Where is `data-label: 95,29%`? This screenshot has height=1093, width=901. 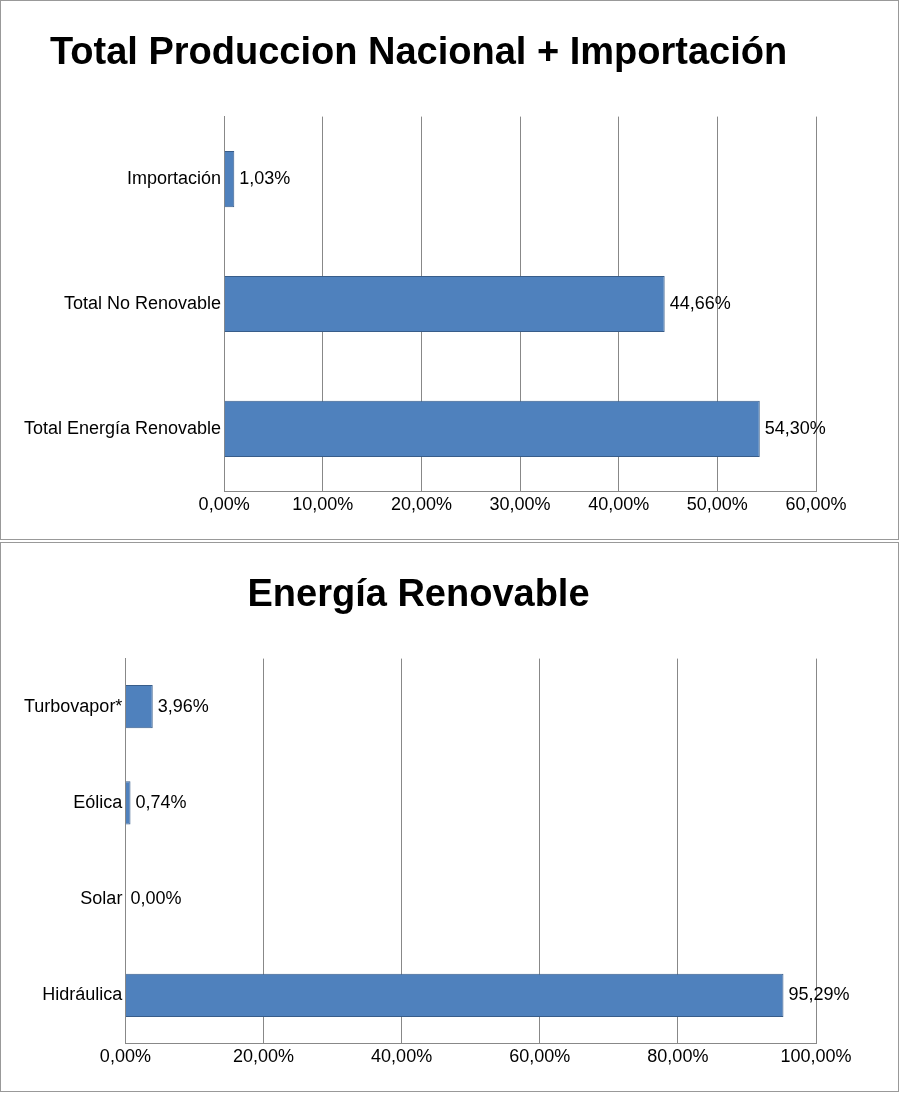 data-label: 95,29% is located at coordinates (819, 994).